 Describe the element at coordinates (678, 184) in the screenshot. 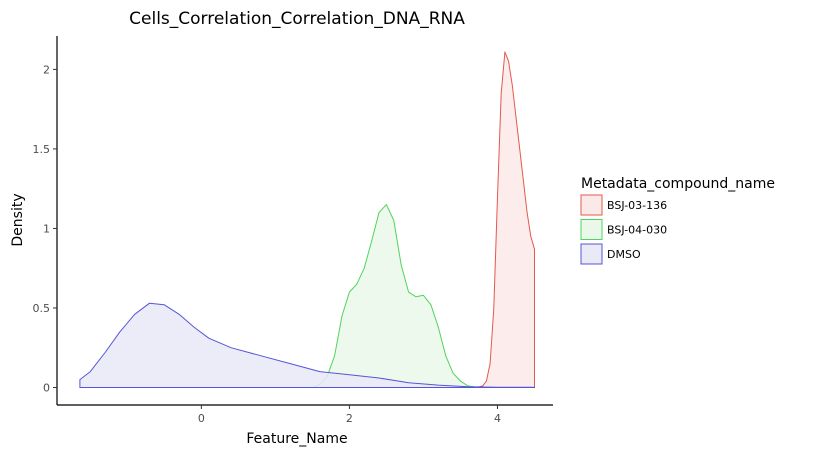

I see `legend-title: Metadata_compound_name` at that location.